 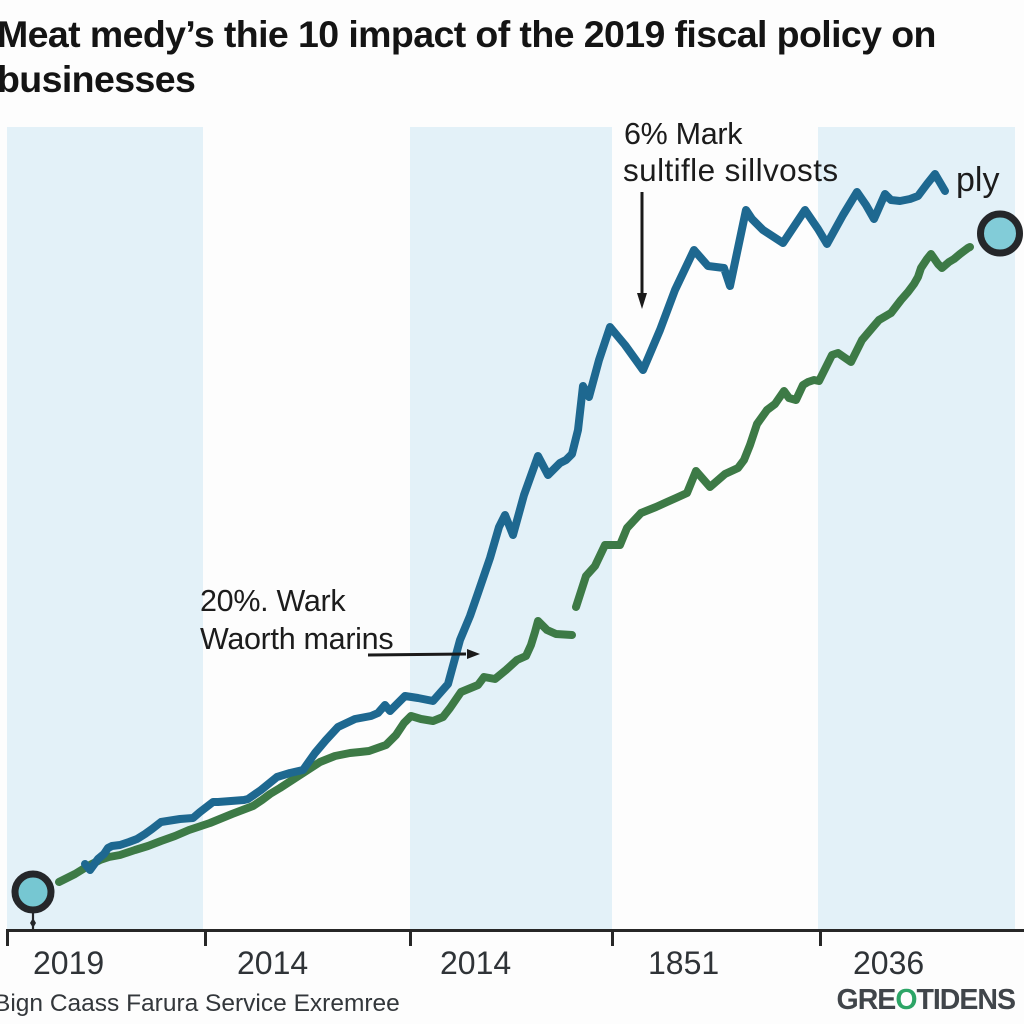 I want to click on svg-text: 6% Mark, so click(x=683, y=134).